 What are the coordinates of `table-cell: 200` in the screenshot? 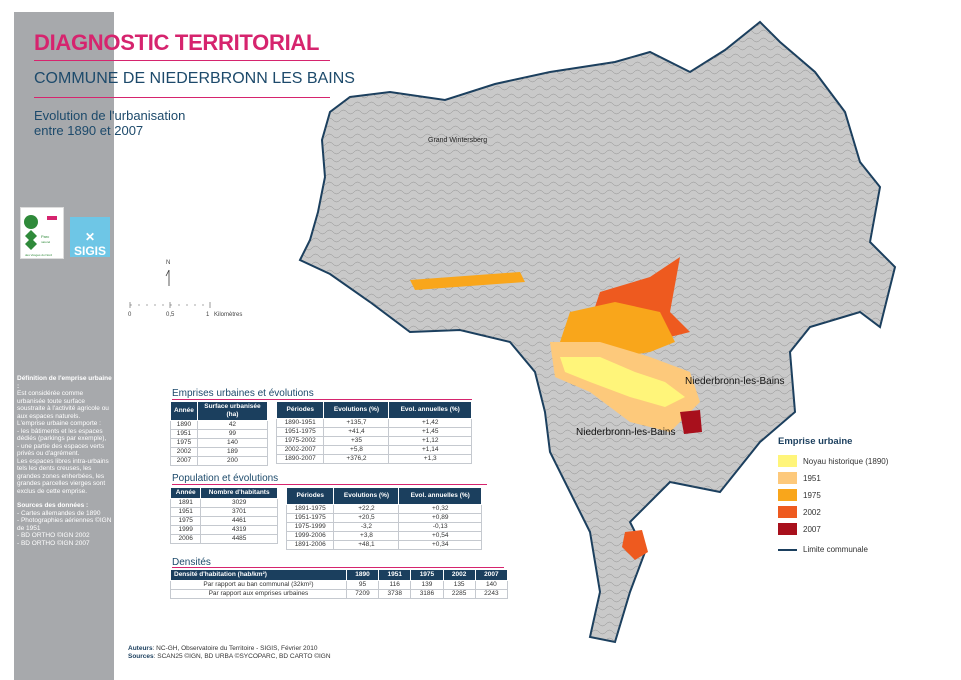 It's located at (232, 461).